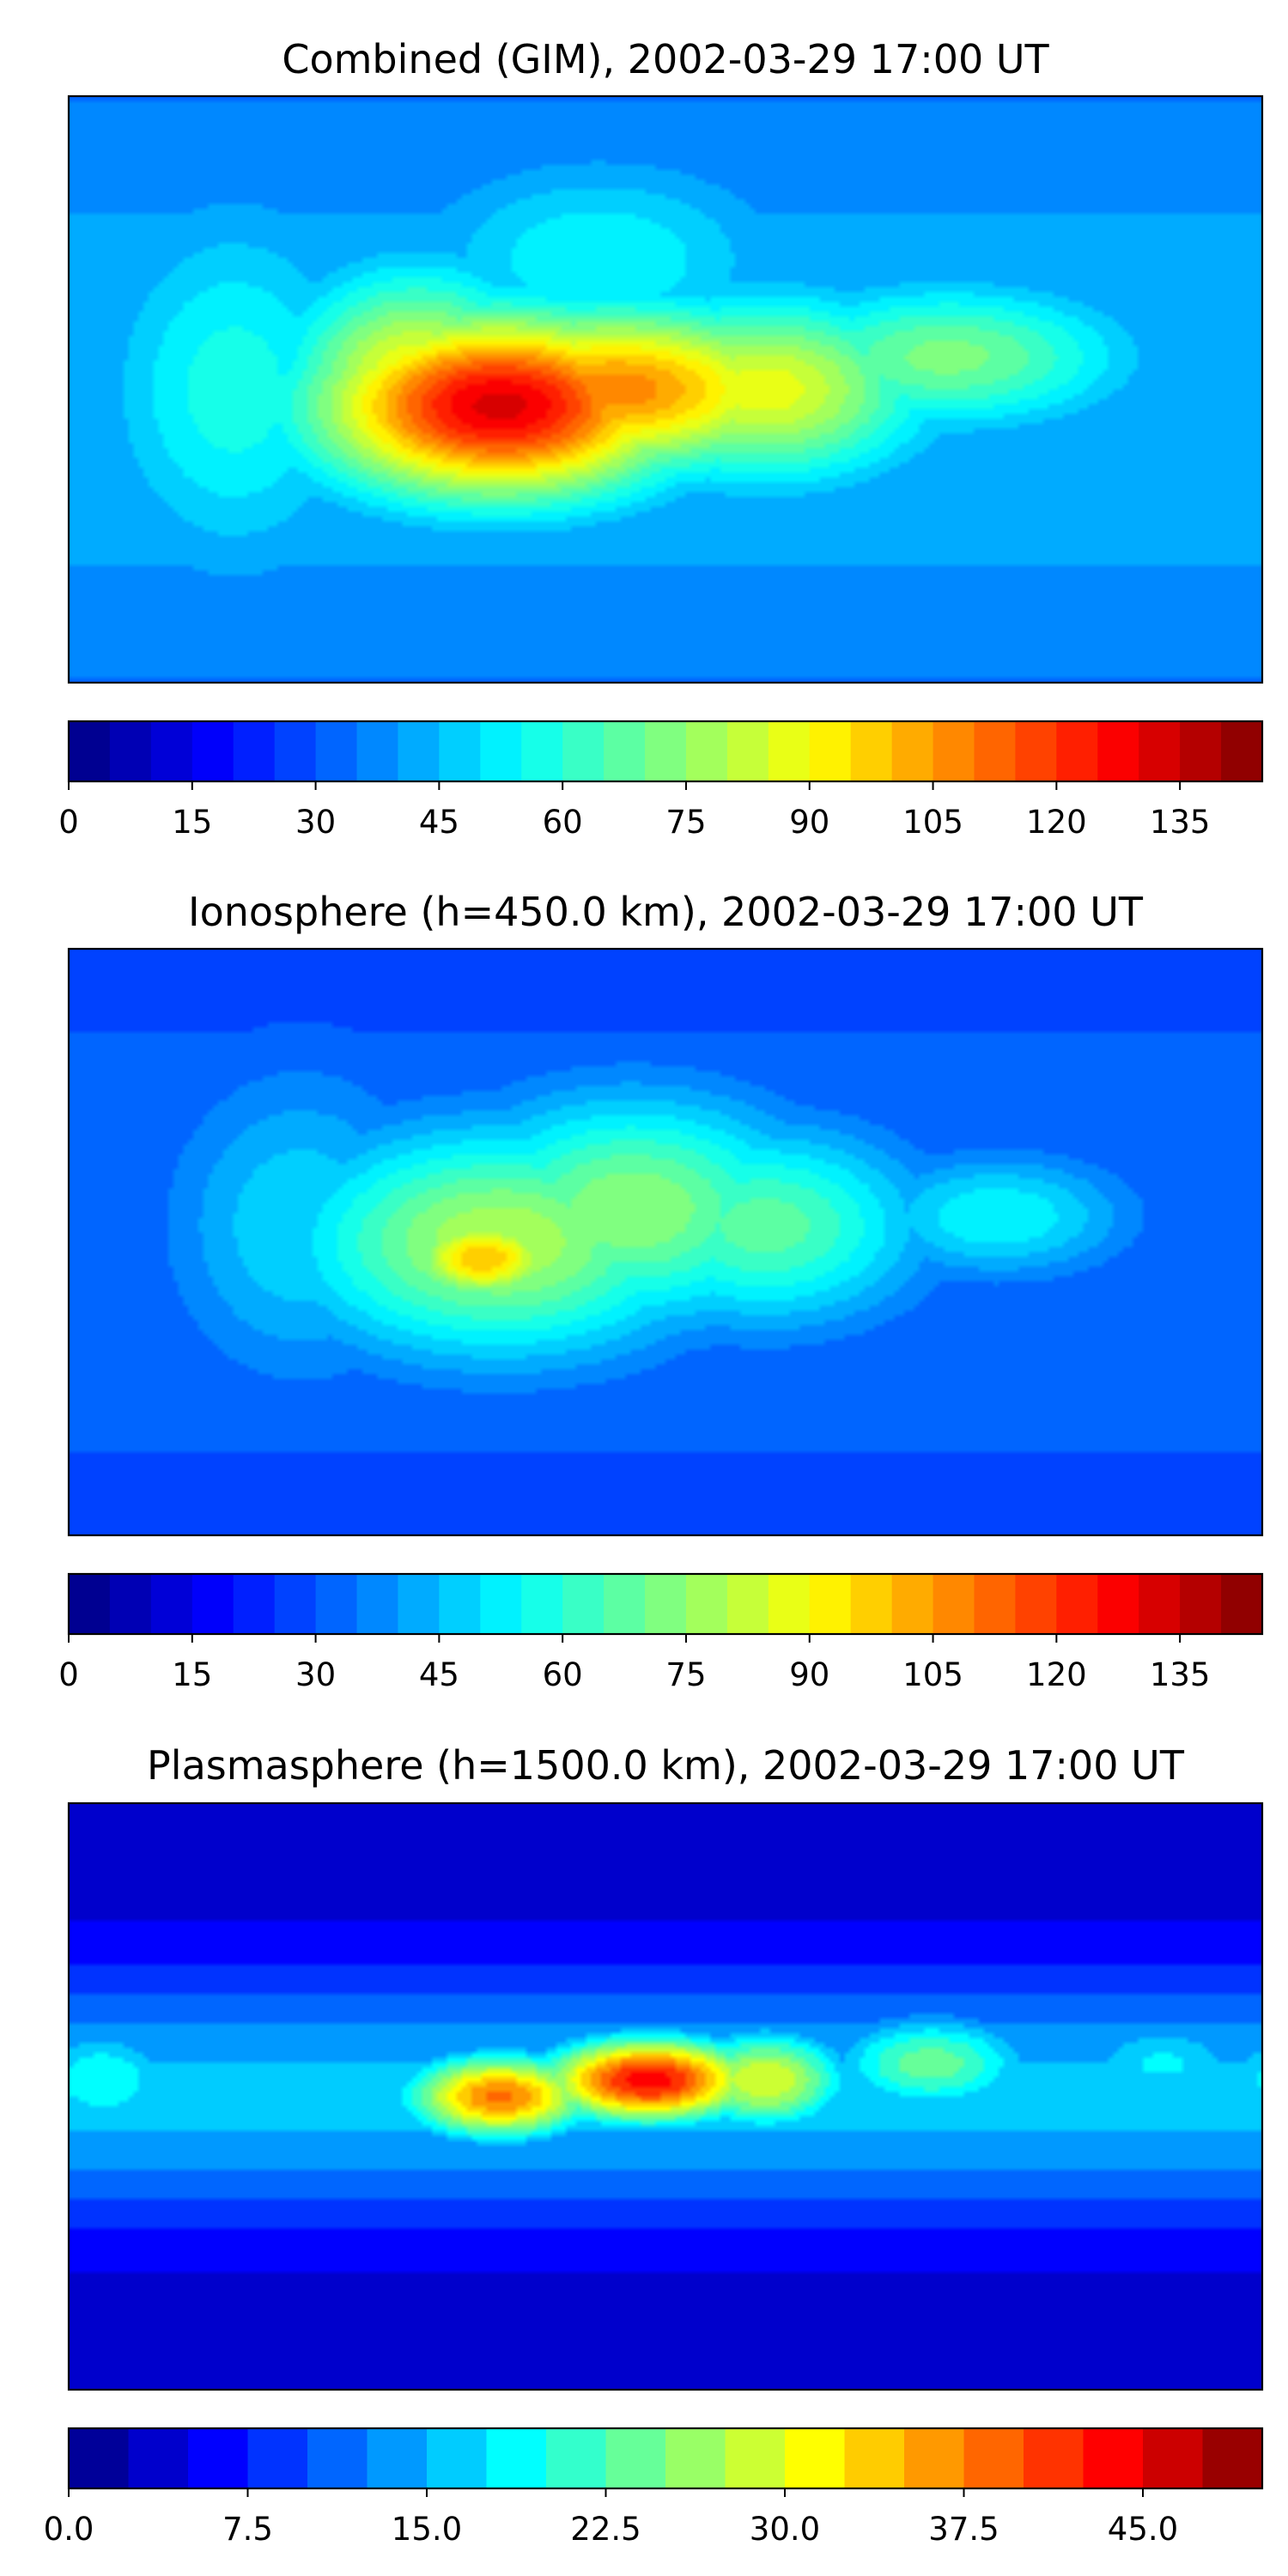 Image resolution: width=1288 pixels, height=2576 pixels. I want to click on colorbar-tick-label: 22.5, so click(605, 2529).